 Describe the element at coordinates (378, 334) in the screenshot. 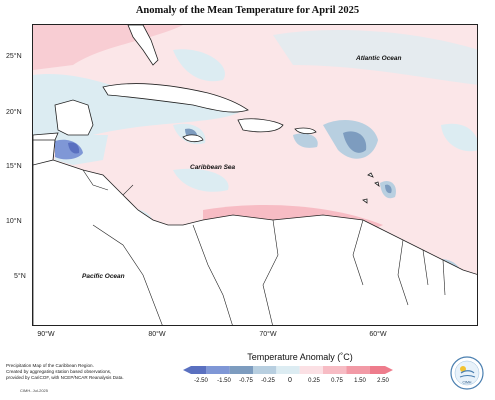

I see `lon-label-60w: 60°W` at that location.